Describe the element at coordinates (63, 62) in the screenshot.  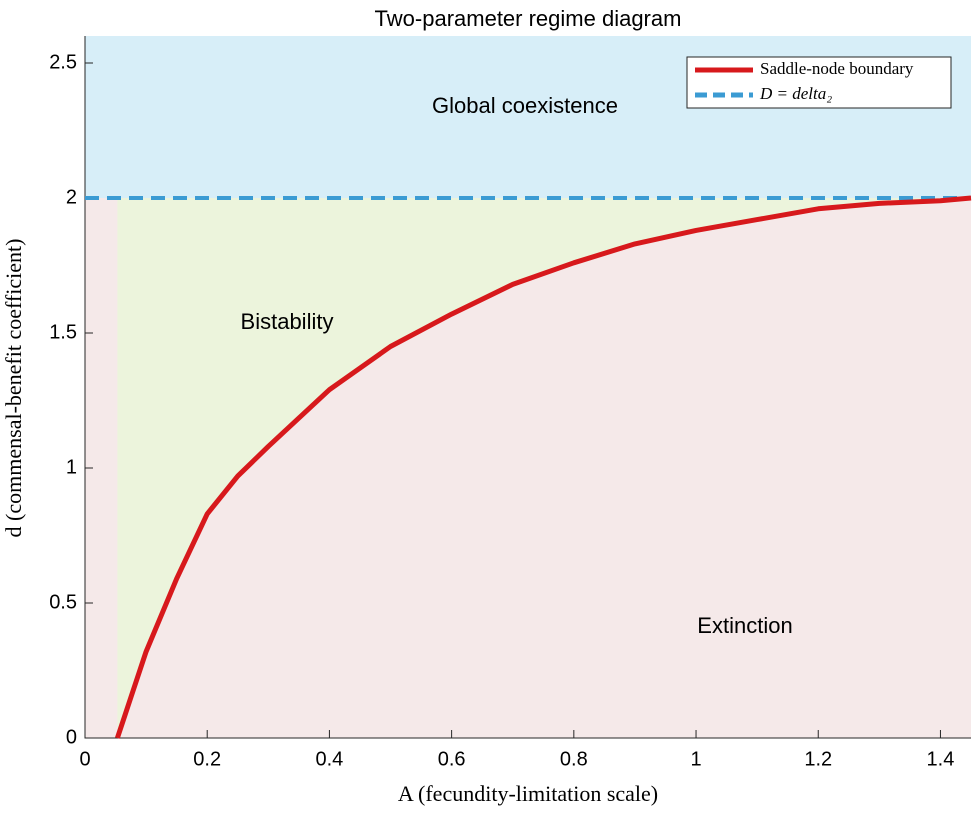
I see `y-tick-label: 2.5` at that location.